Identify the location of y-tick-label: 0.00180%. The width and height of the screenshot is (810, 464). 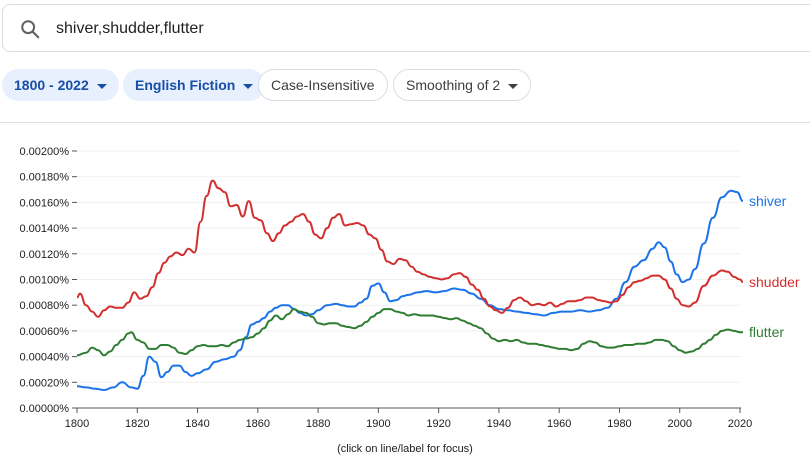
(44, 178).